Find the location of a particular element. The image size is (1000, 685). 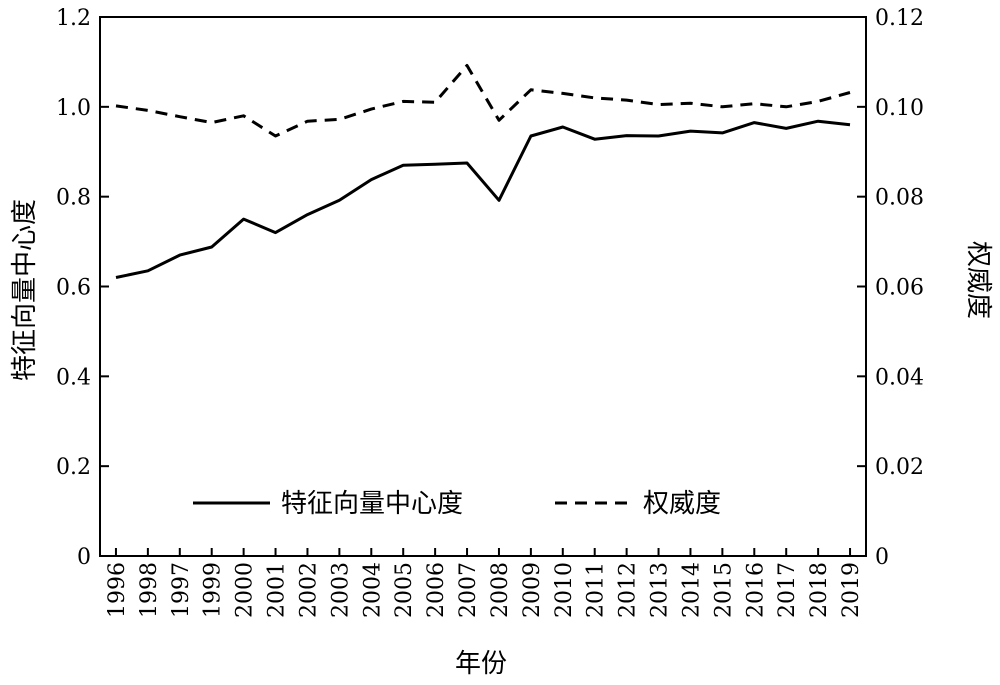

x-axis-tick-label: 1996 is located at coordinates (117, 590).